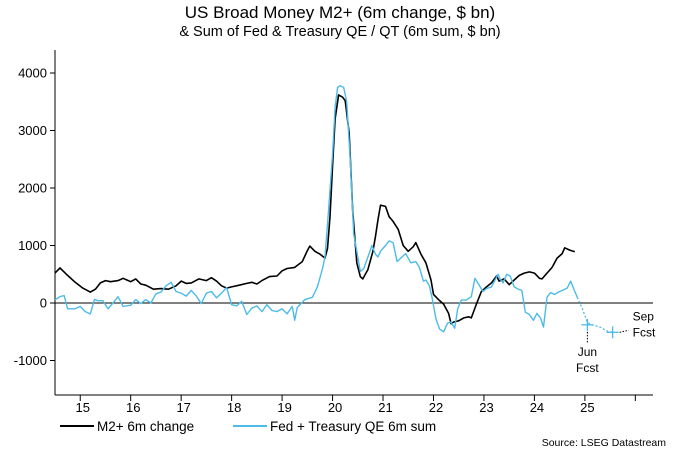  I want to click on legend-label-qe: Fed + Treasury QE 6m sum, so click(353, 426).